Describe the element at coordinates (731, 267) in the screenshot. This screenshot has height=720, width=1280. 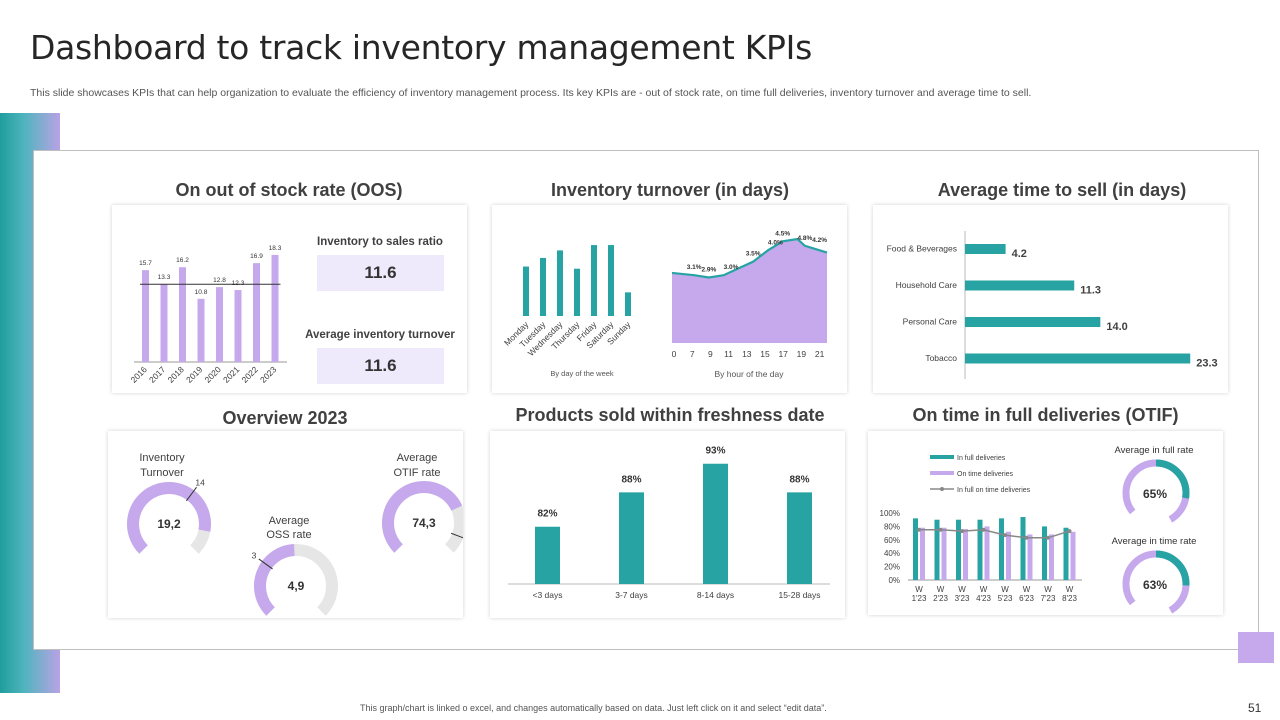
I see `hour-point-label: 3.0%` at that location.